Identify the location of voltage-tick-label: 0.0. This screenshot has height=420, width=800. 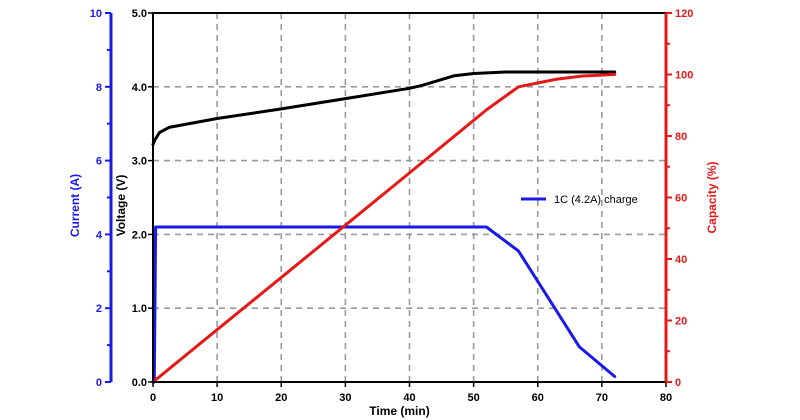
(139, 383).